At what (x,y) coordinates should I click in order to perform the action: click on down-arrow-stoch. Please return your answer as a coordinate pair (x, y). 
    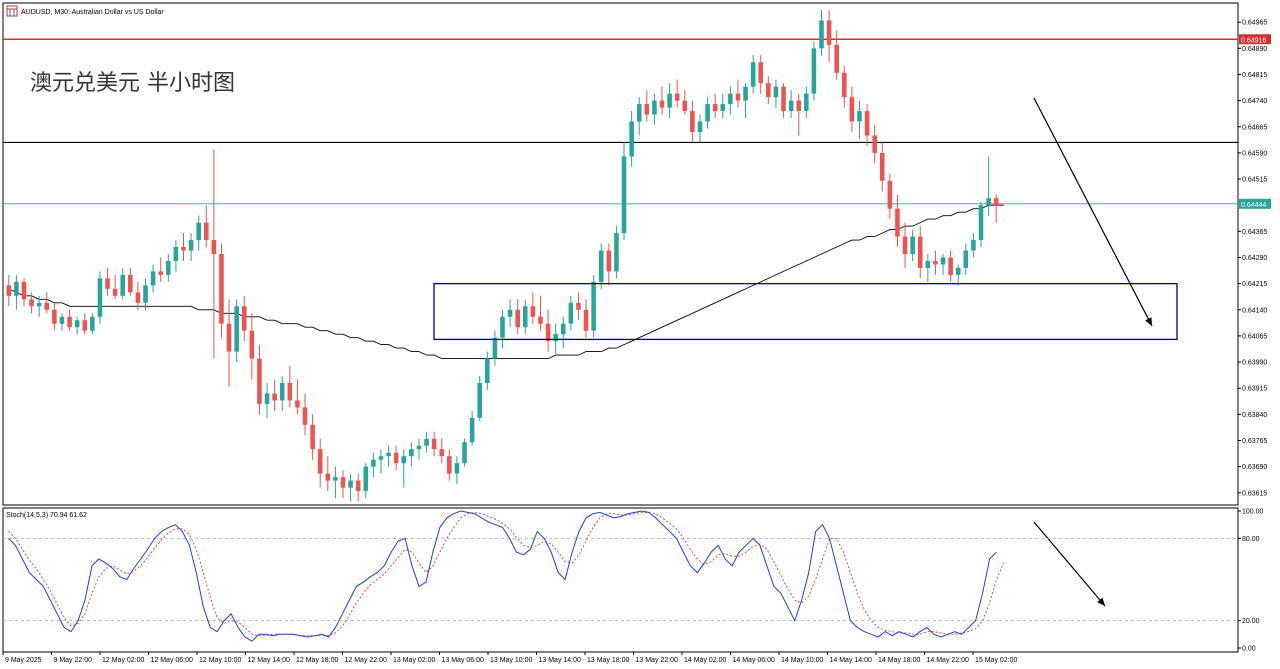
    Looking at the image, I should click on (1069, 564).